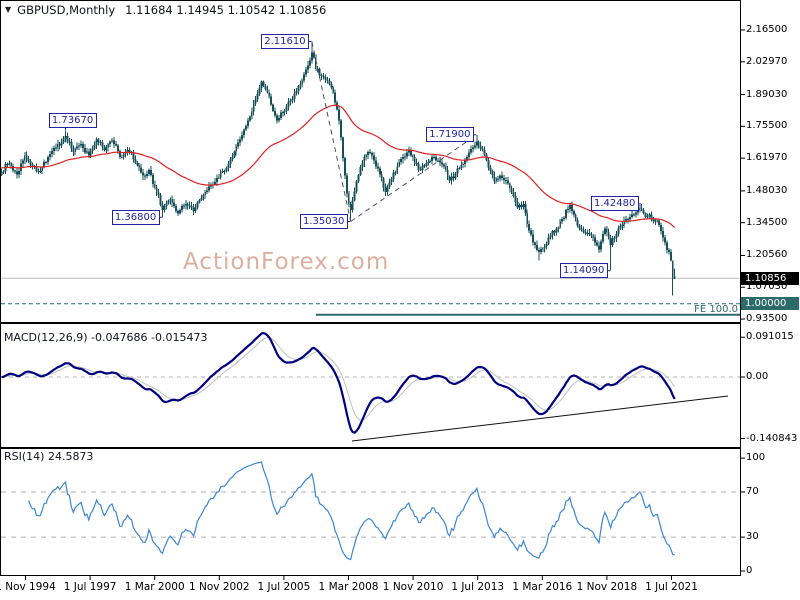  What do you see at coordinates (135, 217) in the screenshot?
I see `price-annotation: 1.36800` at bounding box center [135, 217].